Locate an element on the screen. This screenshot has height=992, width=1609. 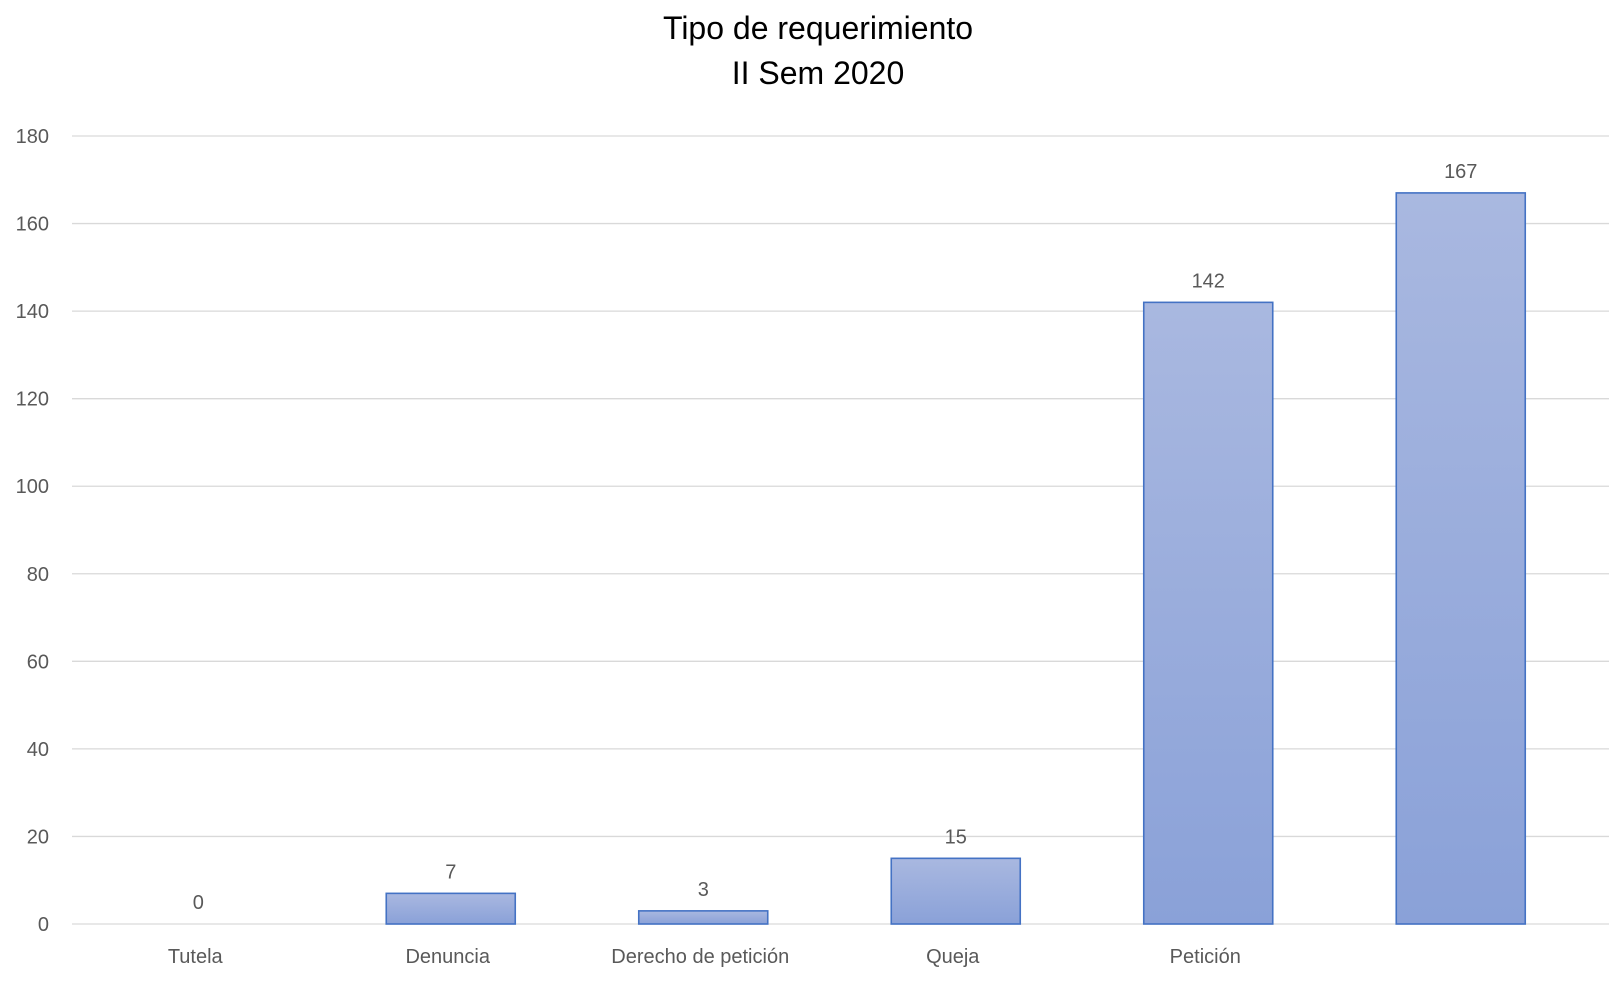
y-tick-label: 180 is located at coordinates (32, 137).